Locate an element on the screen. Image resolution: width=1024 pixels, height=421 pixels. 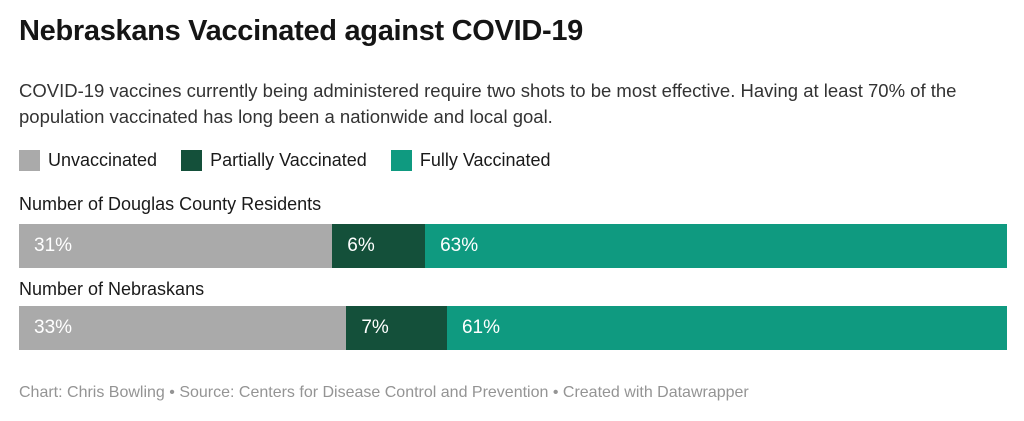
bar-segment-partially-vaccinated: 6% is located at coordinates (379, 246).